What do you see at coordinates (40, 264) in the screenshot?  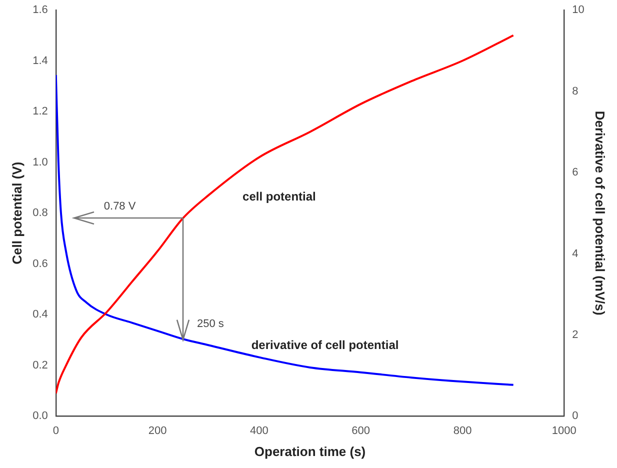 I see `y-tick-label: 0.6` at bounding box center [40, 264].